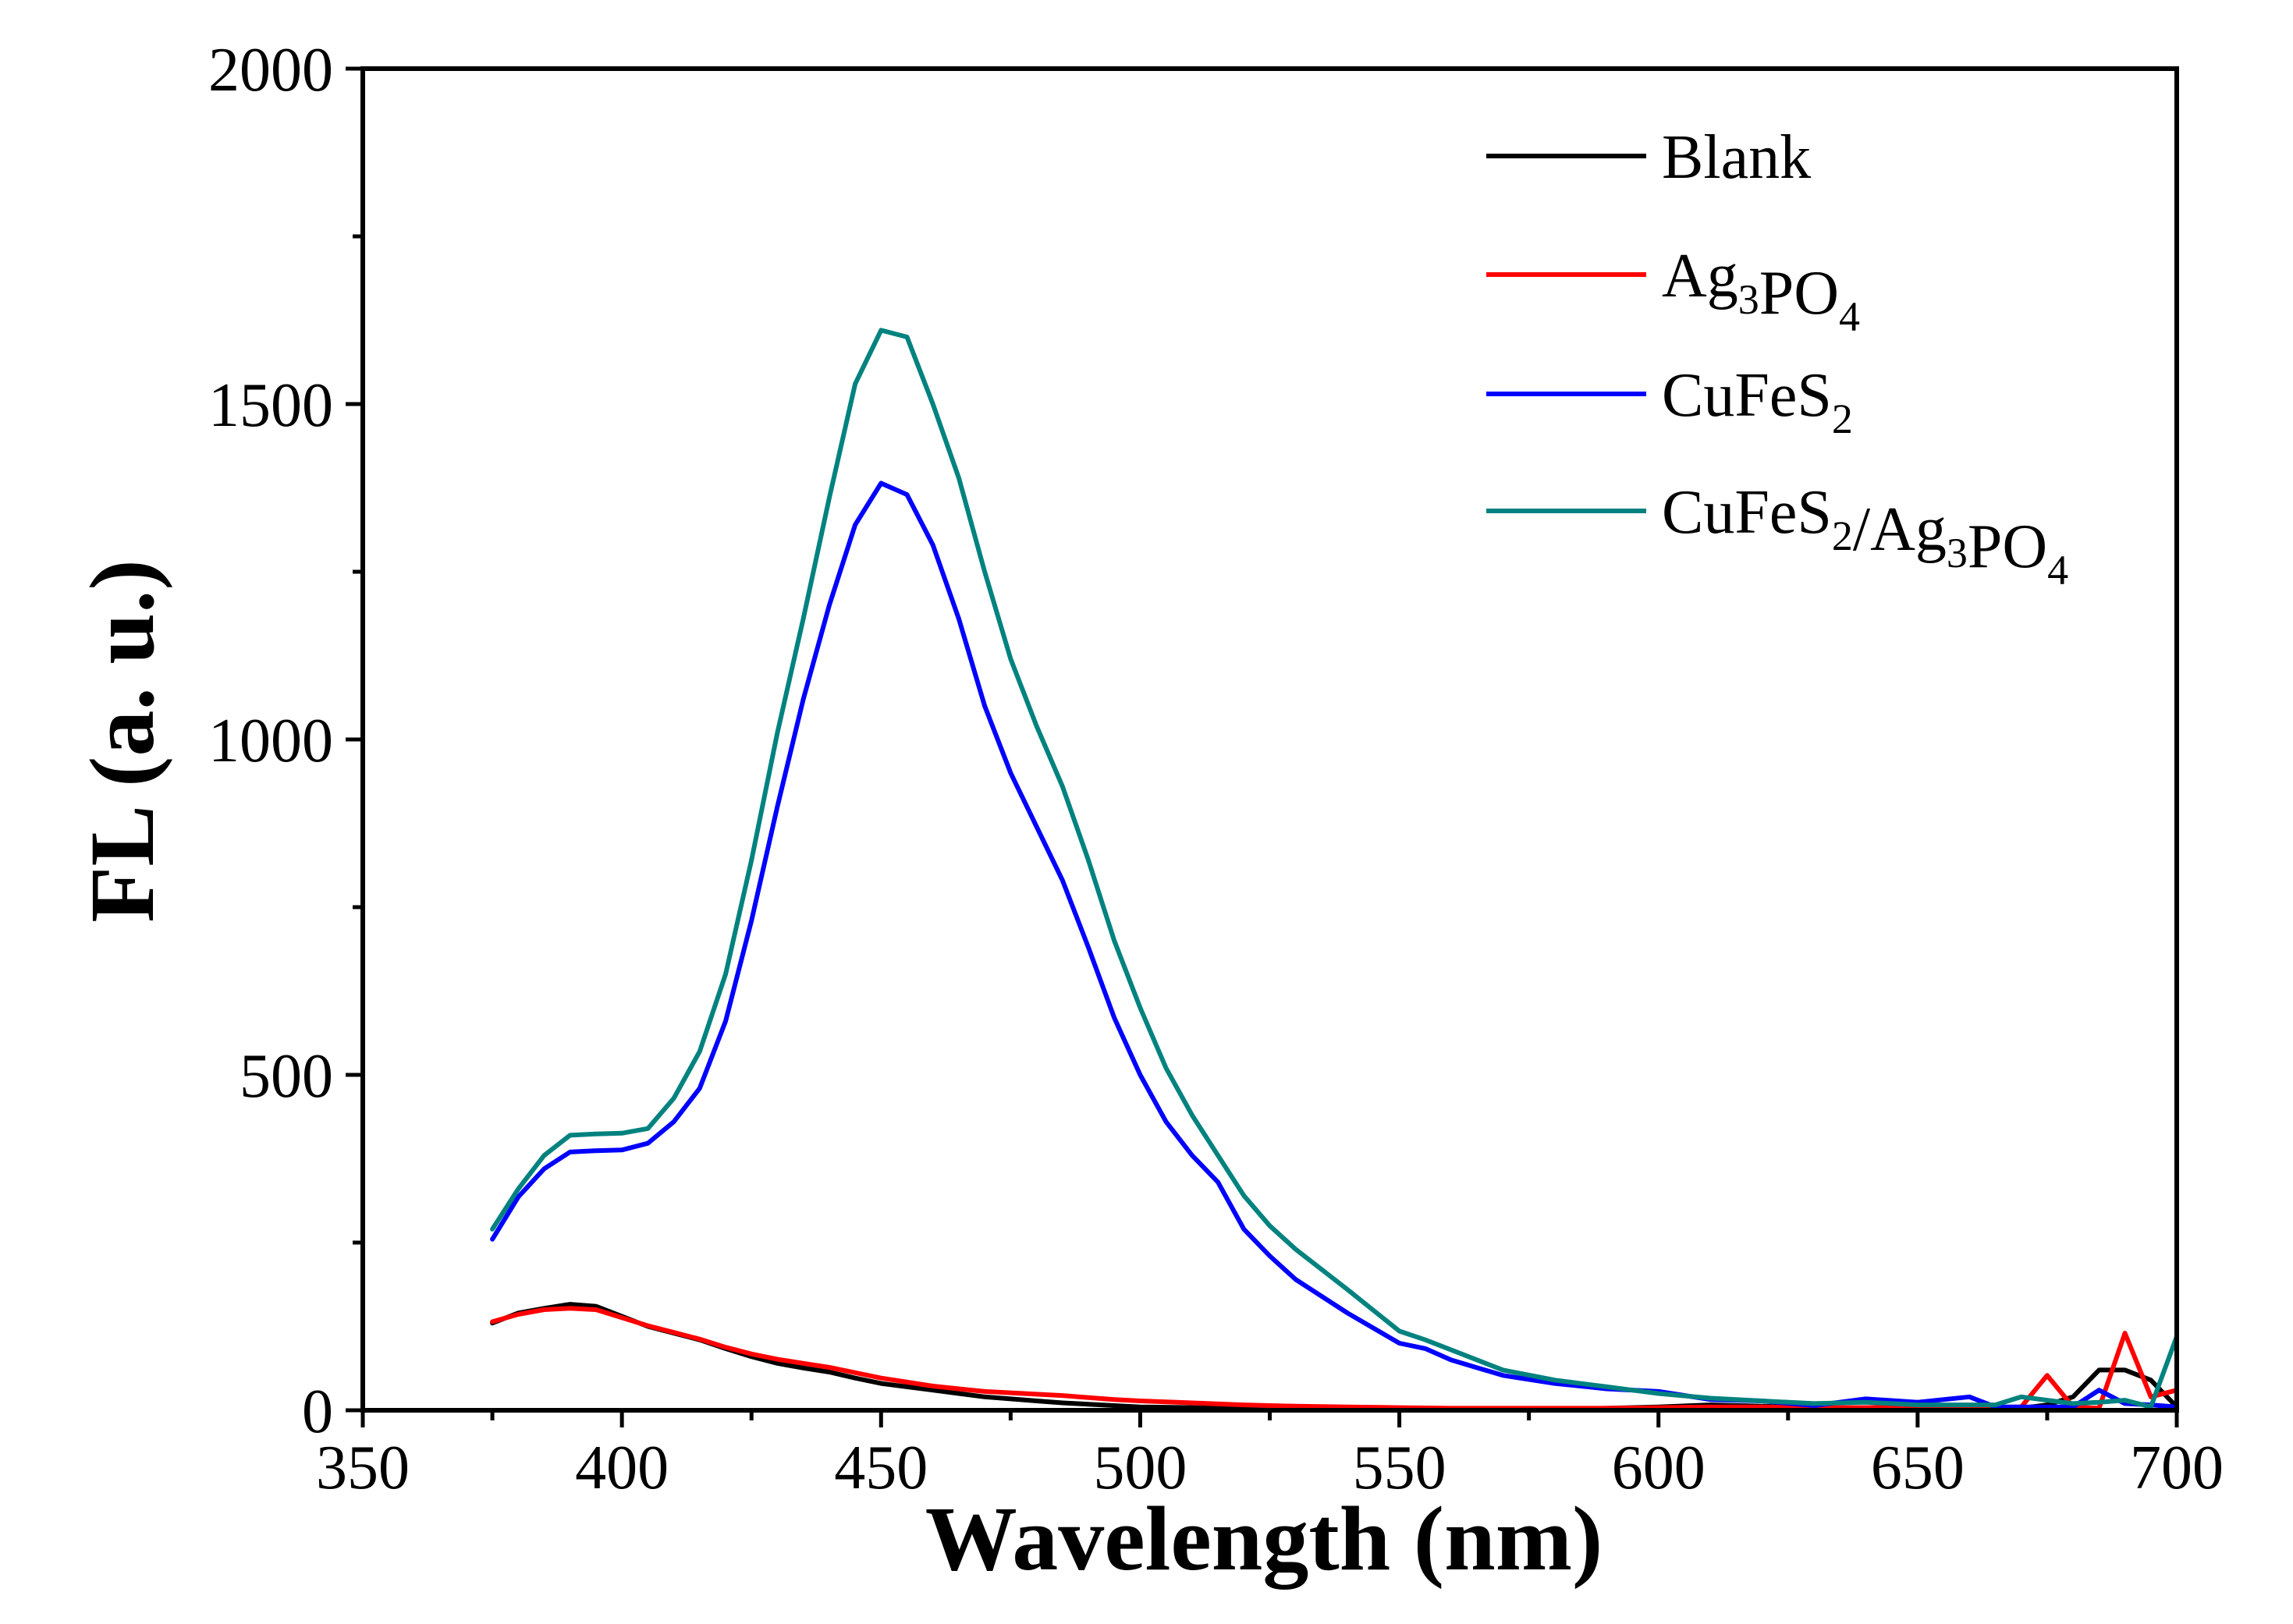  I want to click on y-tick-label: 1000, so click(271, 741).